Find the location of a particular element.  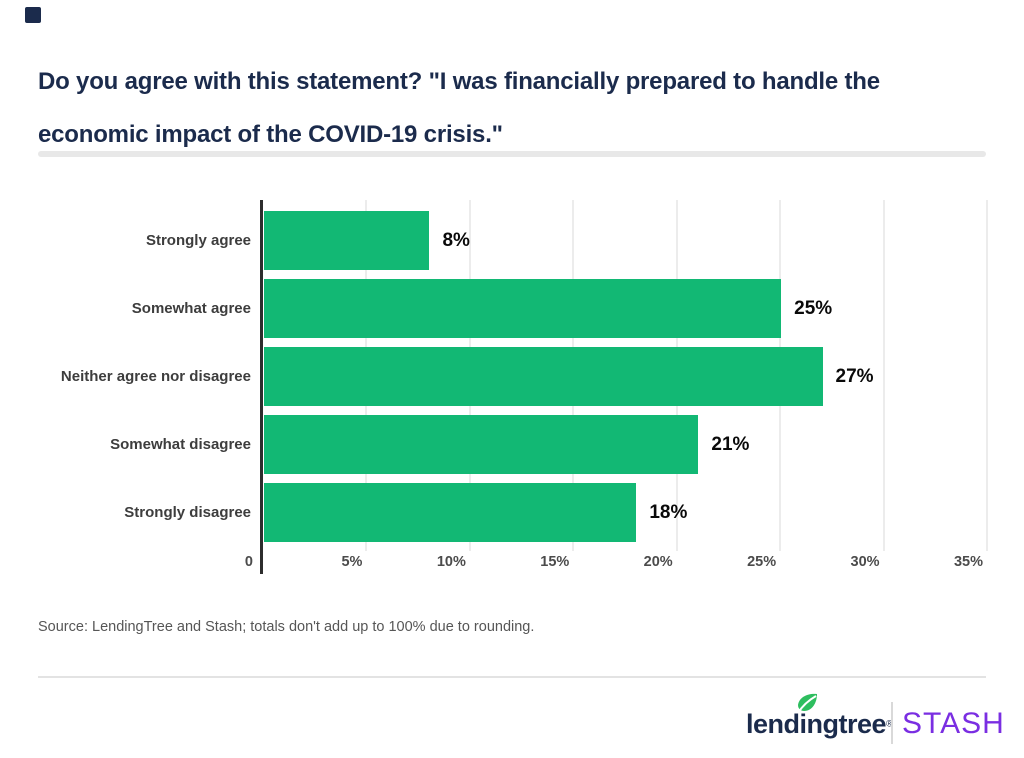

x-tick-label-30%: 30% is located at coordinates (865, 562).